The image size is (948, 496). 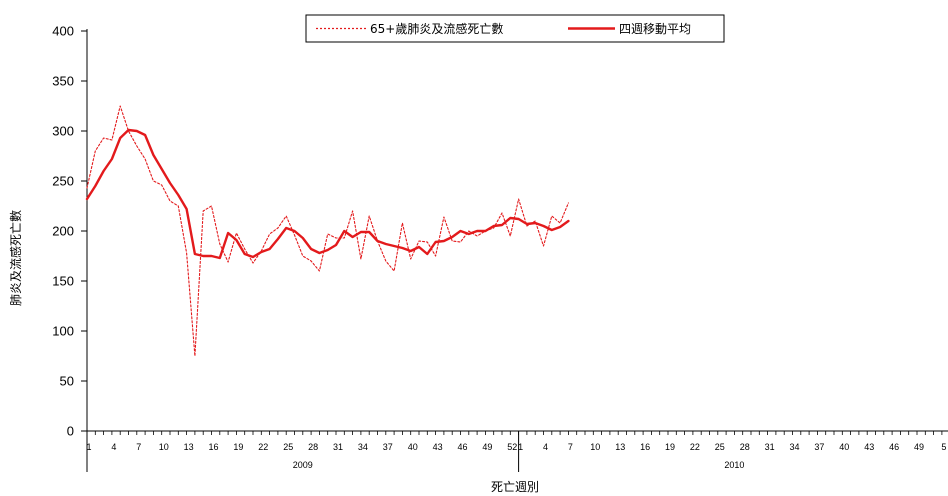 What do you see at coordinates (70, 431) in the screenshot?
I see `y-tick-label: 0` at bounding box center [70, 431].